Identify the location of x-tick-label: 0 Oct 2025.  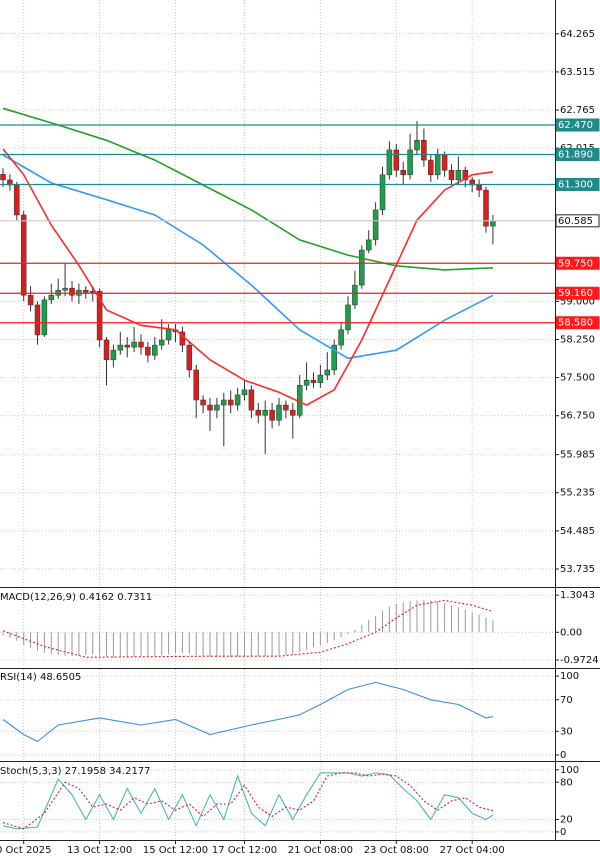
(25, 850).